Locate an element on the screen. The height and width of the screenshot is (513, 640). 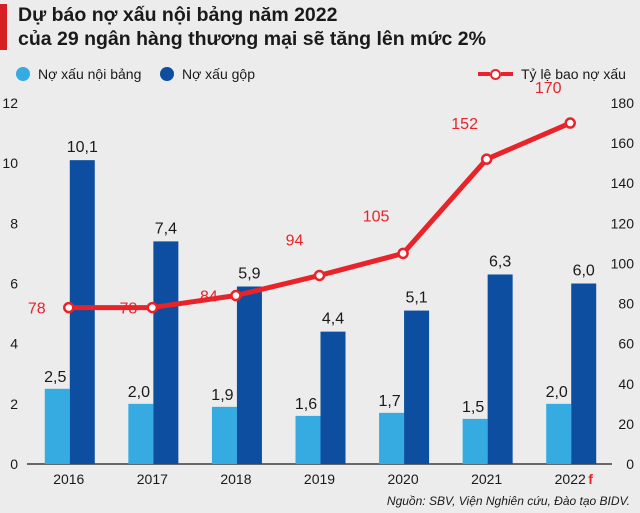
x-axis-tick-label: 2019 is located at coordinates (319, 479).